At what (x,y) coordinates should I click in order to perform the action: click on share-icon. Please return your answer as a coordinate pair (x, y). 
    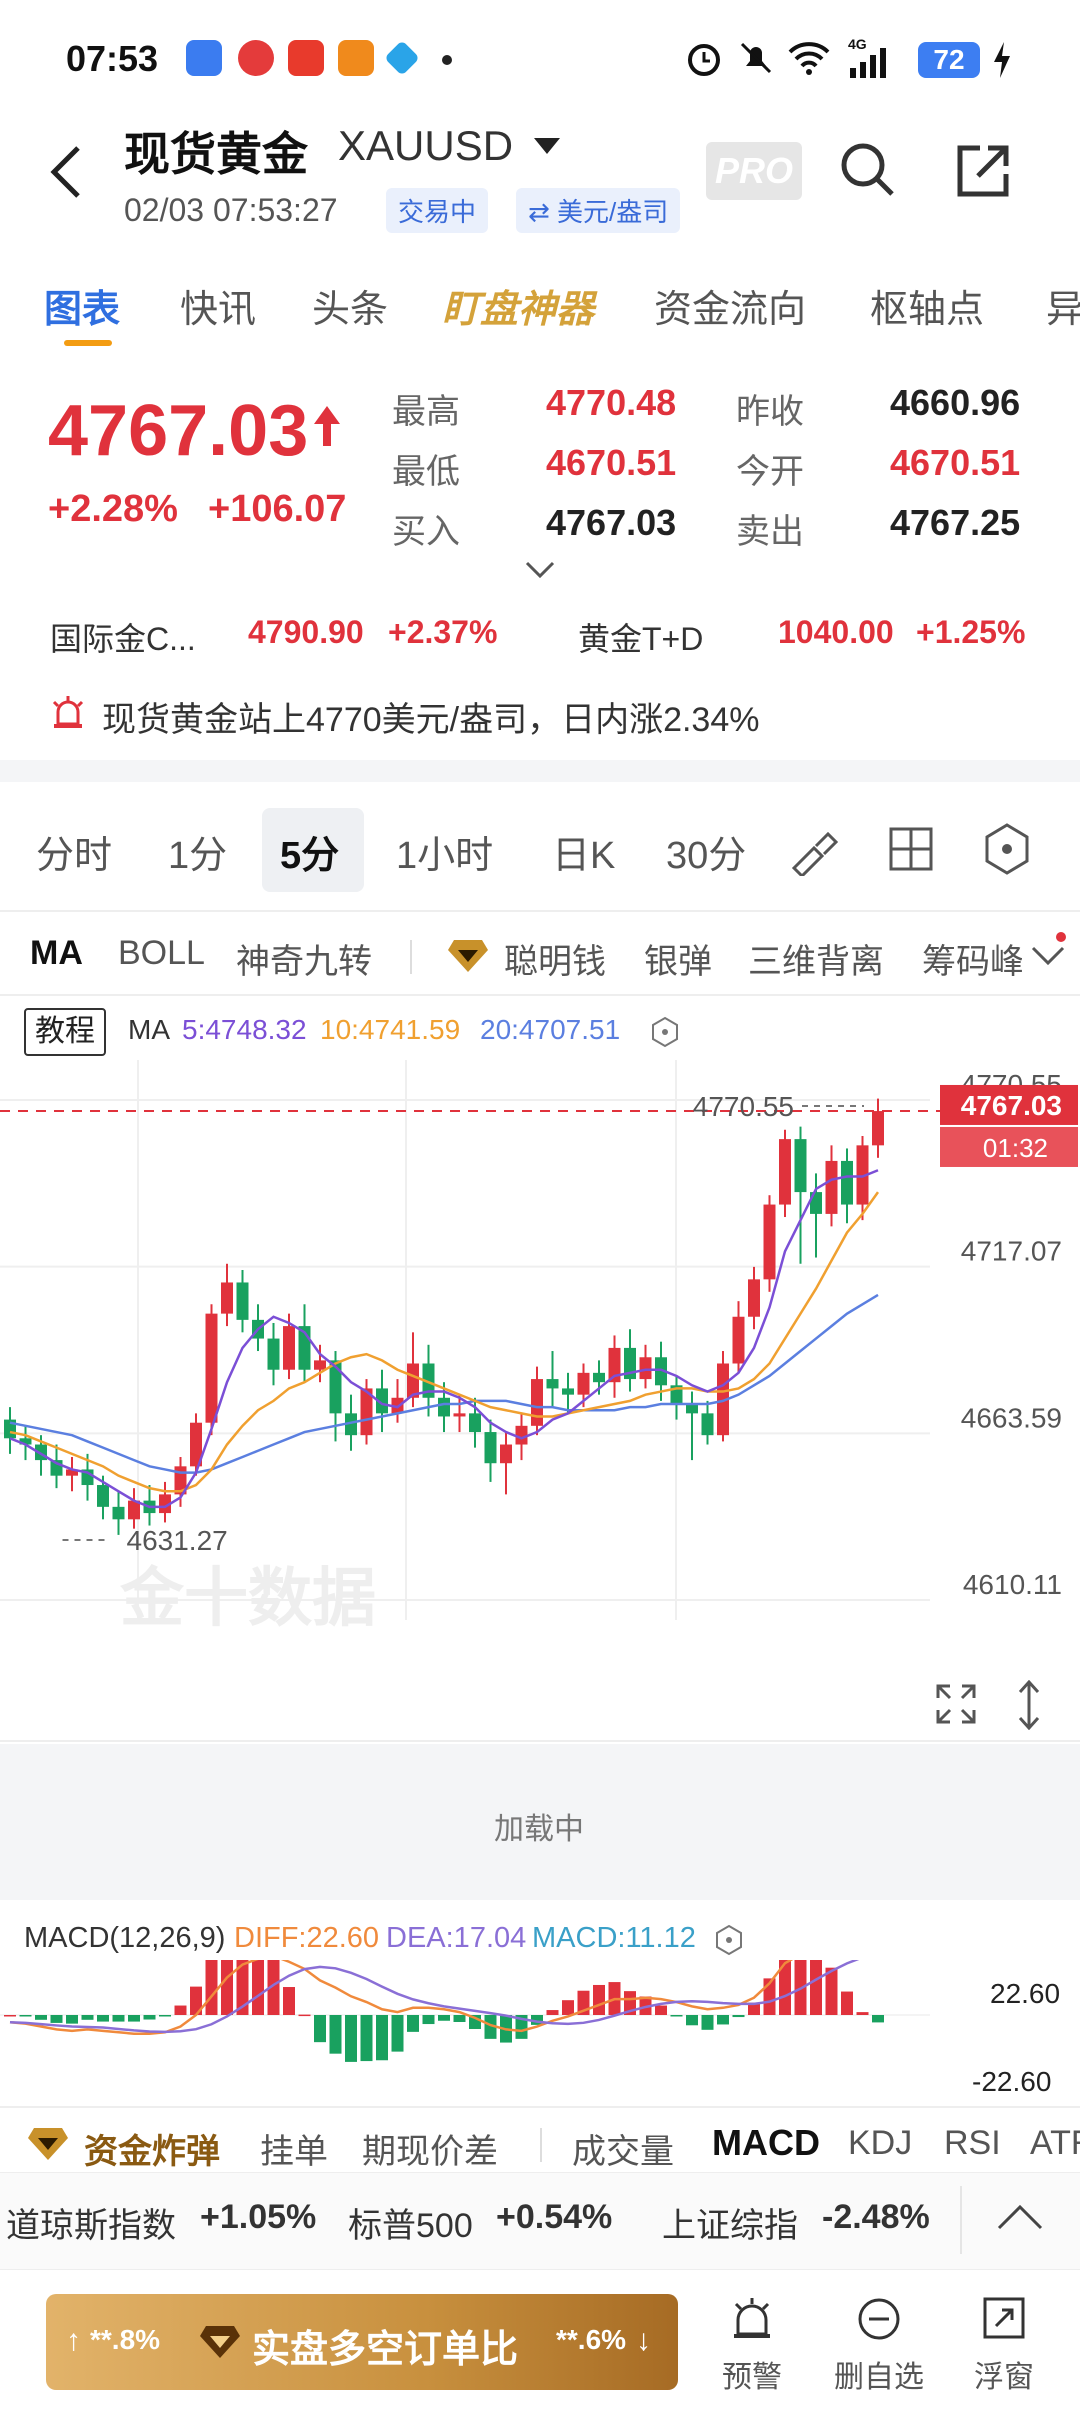
    Looking at the image, I should click on (983, 171).